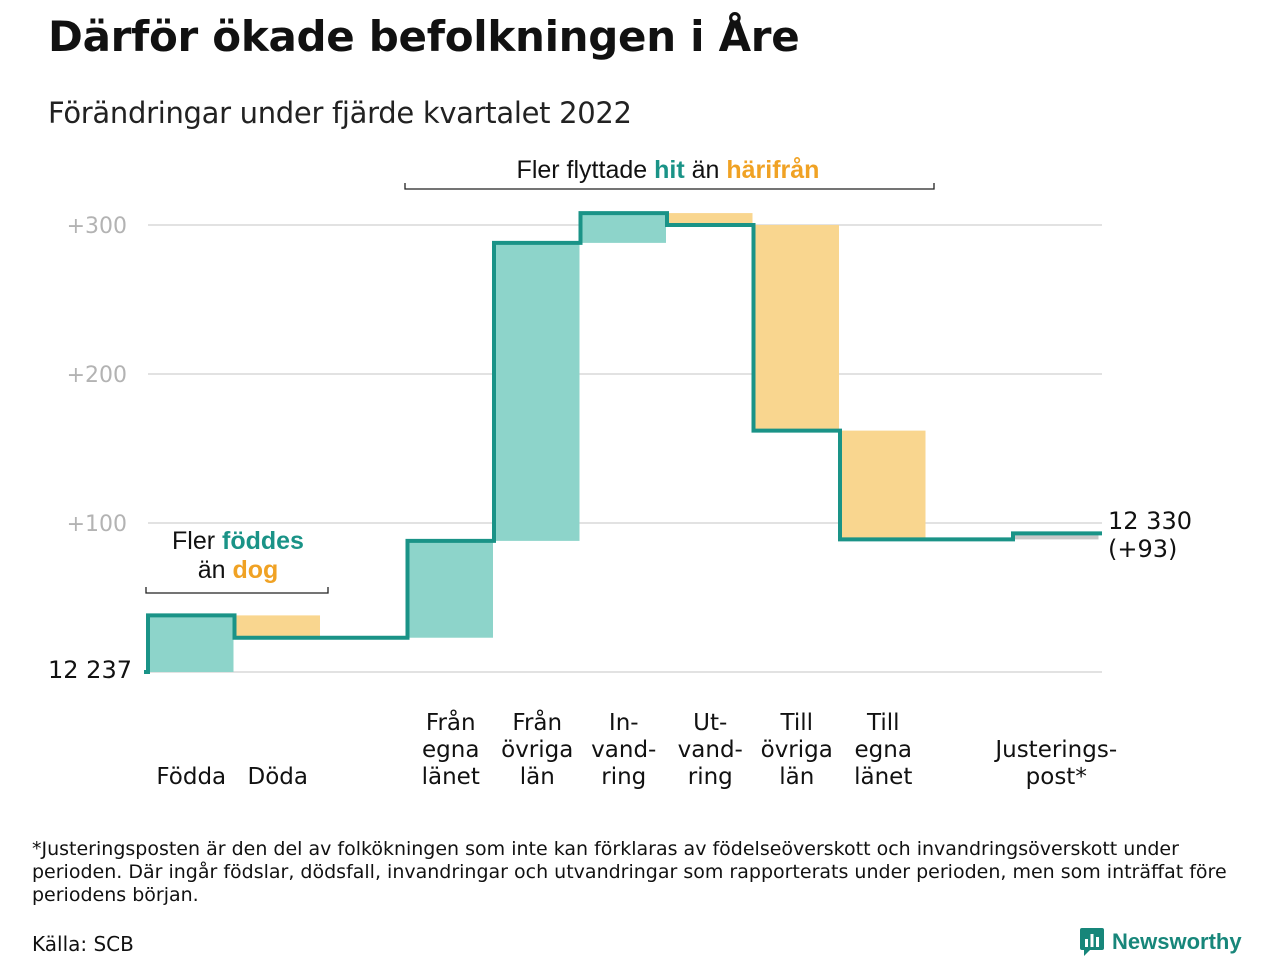  Describe the element at coordinates (97, 226) in the screenshot. I see `y-tick-label: +300` at that location.